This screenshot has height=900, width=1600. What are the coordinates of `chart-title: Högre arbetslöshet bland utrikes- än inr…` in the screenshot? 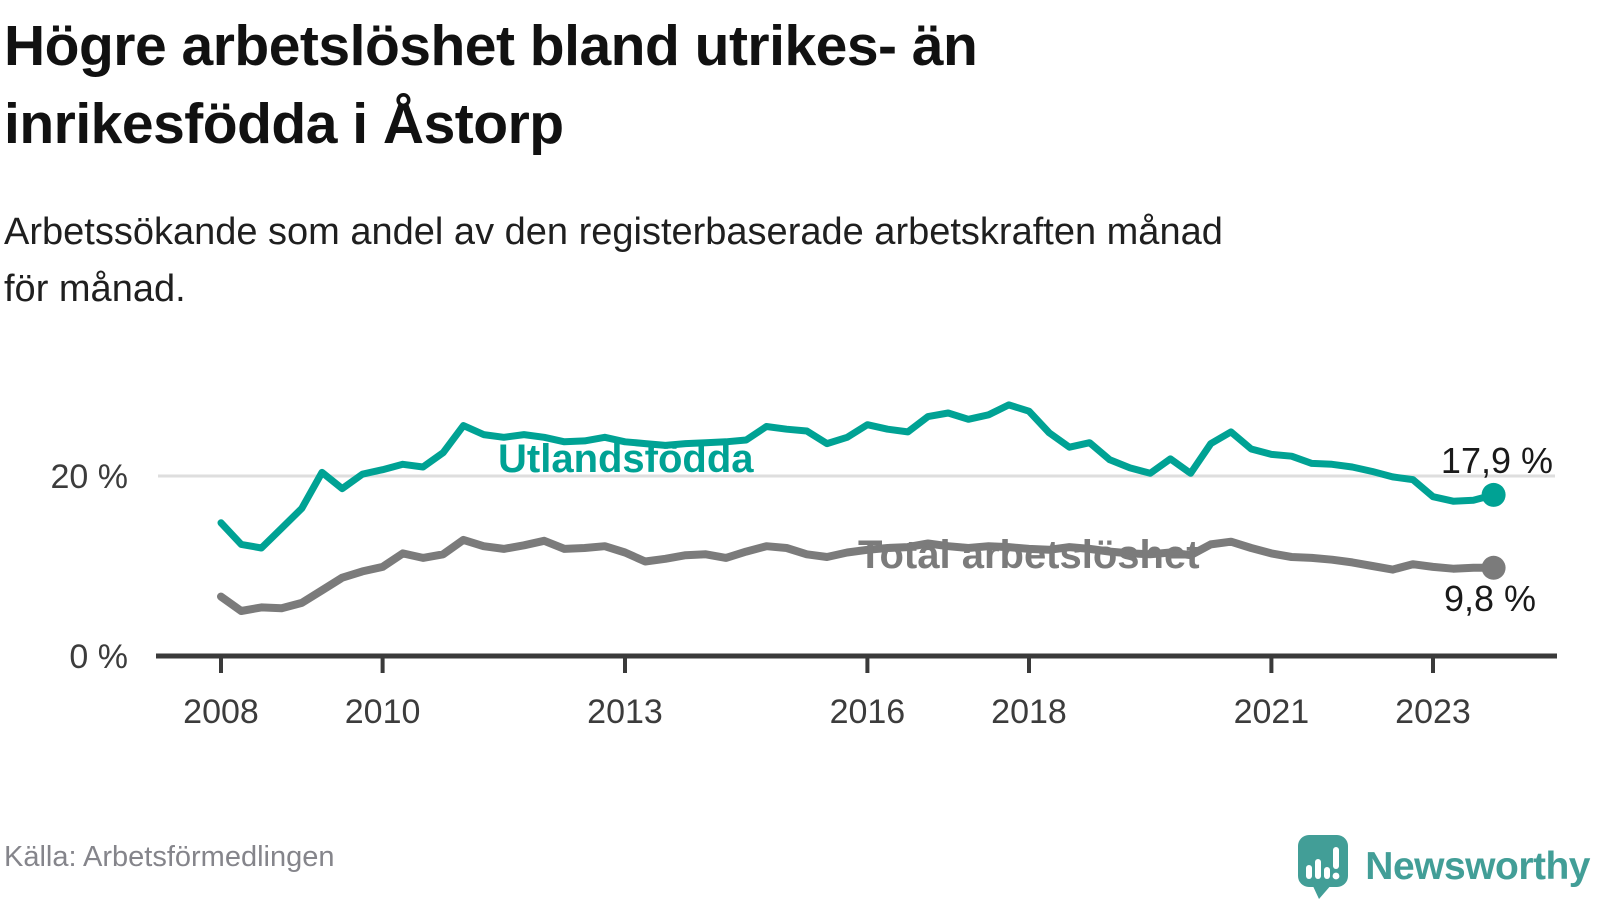 It's located at (491, 85).